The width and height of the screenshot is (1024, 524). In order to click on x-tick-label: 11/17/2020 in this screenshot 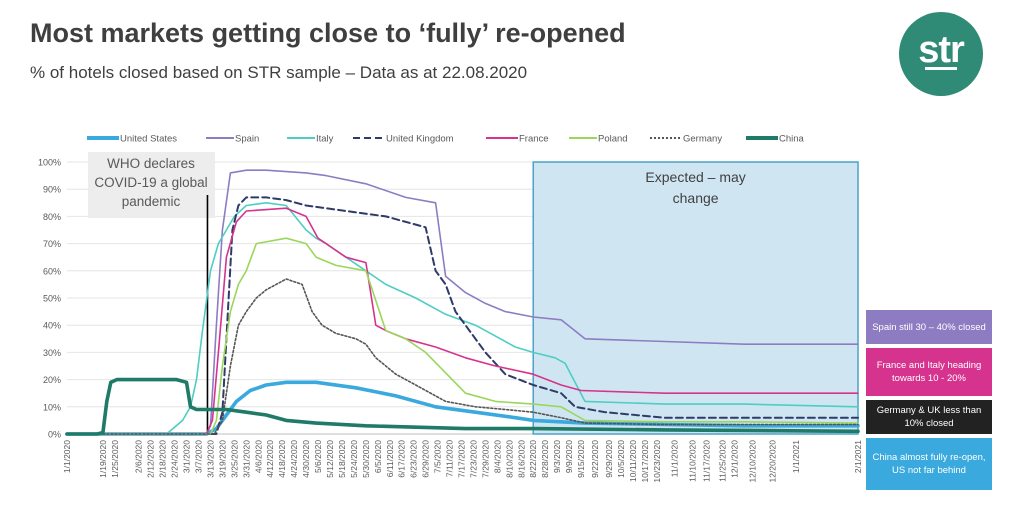, I will do `click(707, 461)`.